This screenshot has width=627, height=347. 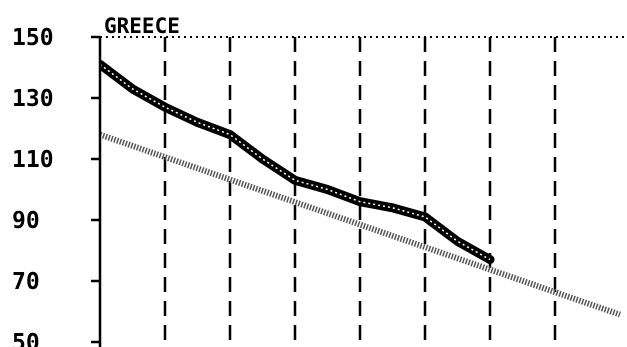 I want to click on y-tick-label: 130, so click(x=33, y=99).